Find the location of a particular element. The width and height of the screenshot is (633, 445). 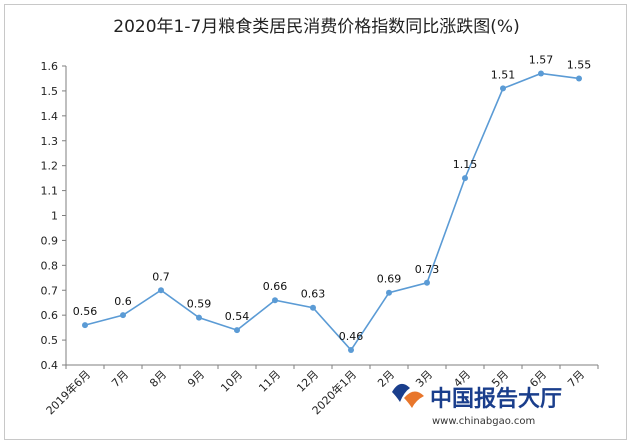

y-tick-label: 1.1 is located at coordinates (50, 191).